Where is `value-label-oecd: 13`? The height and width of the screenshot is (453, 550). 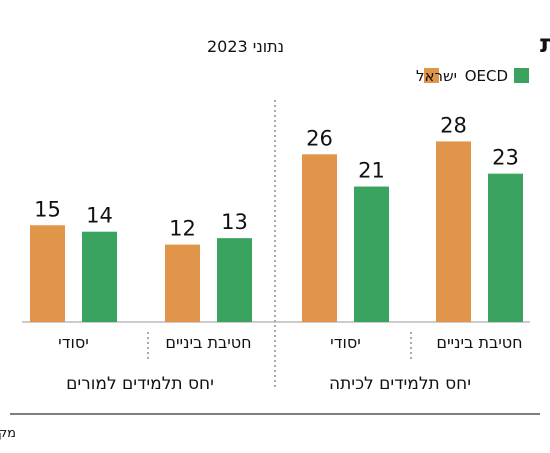
value-label-oecd: 13 is located at coordinates (234, 222).